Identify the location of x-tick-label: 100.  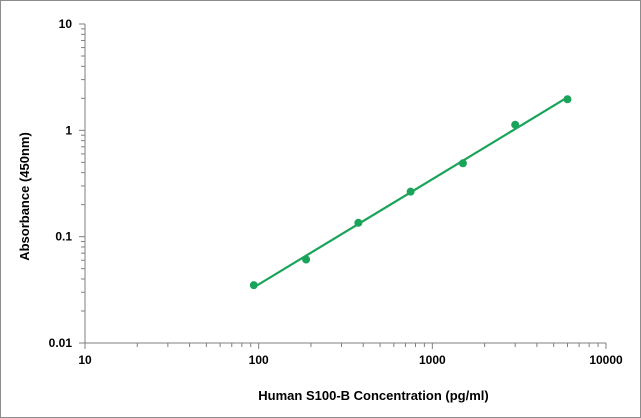
(259, 360).